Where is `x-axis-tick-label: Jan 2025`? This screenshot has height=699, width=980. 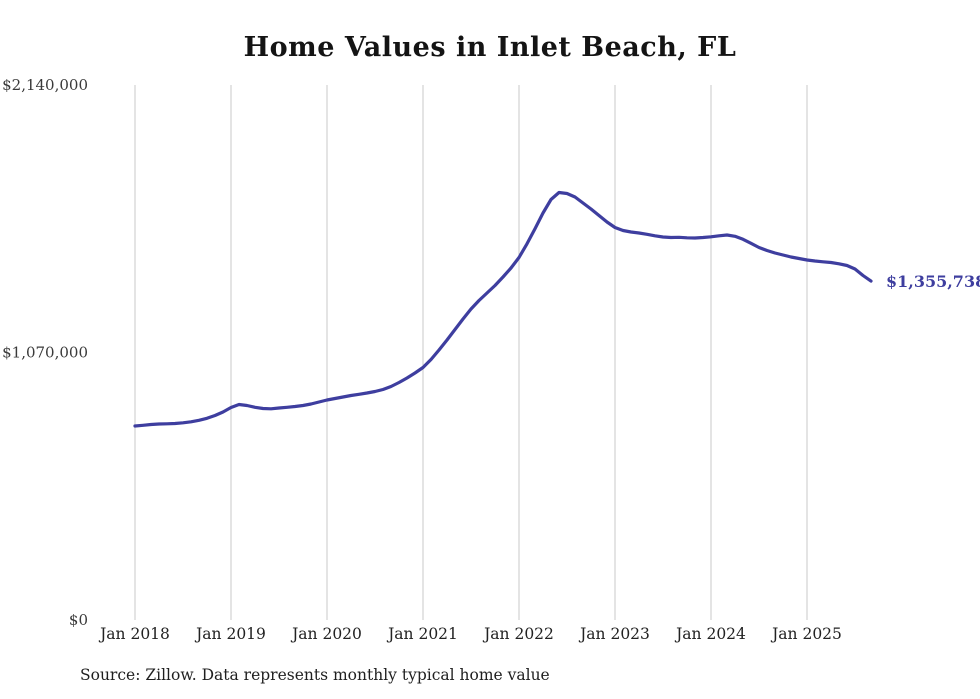 x-axis-tick-label: Jan 2025 is located at coordinates (806, 634).